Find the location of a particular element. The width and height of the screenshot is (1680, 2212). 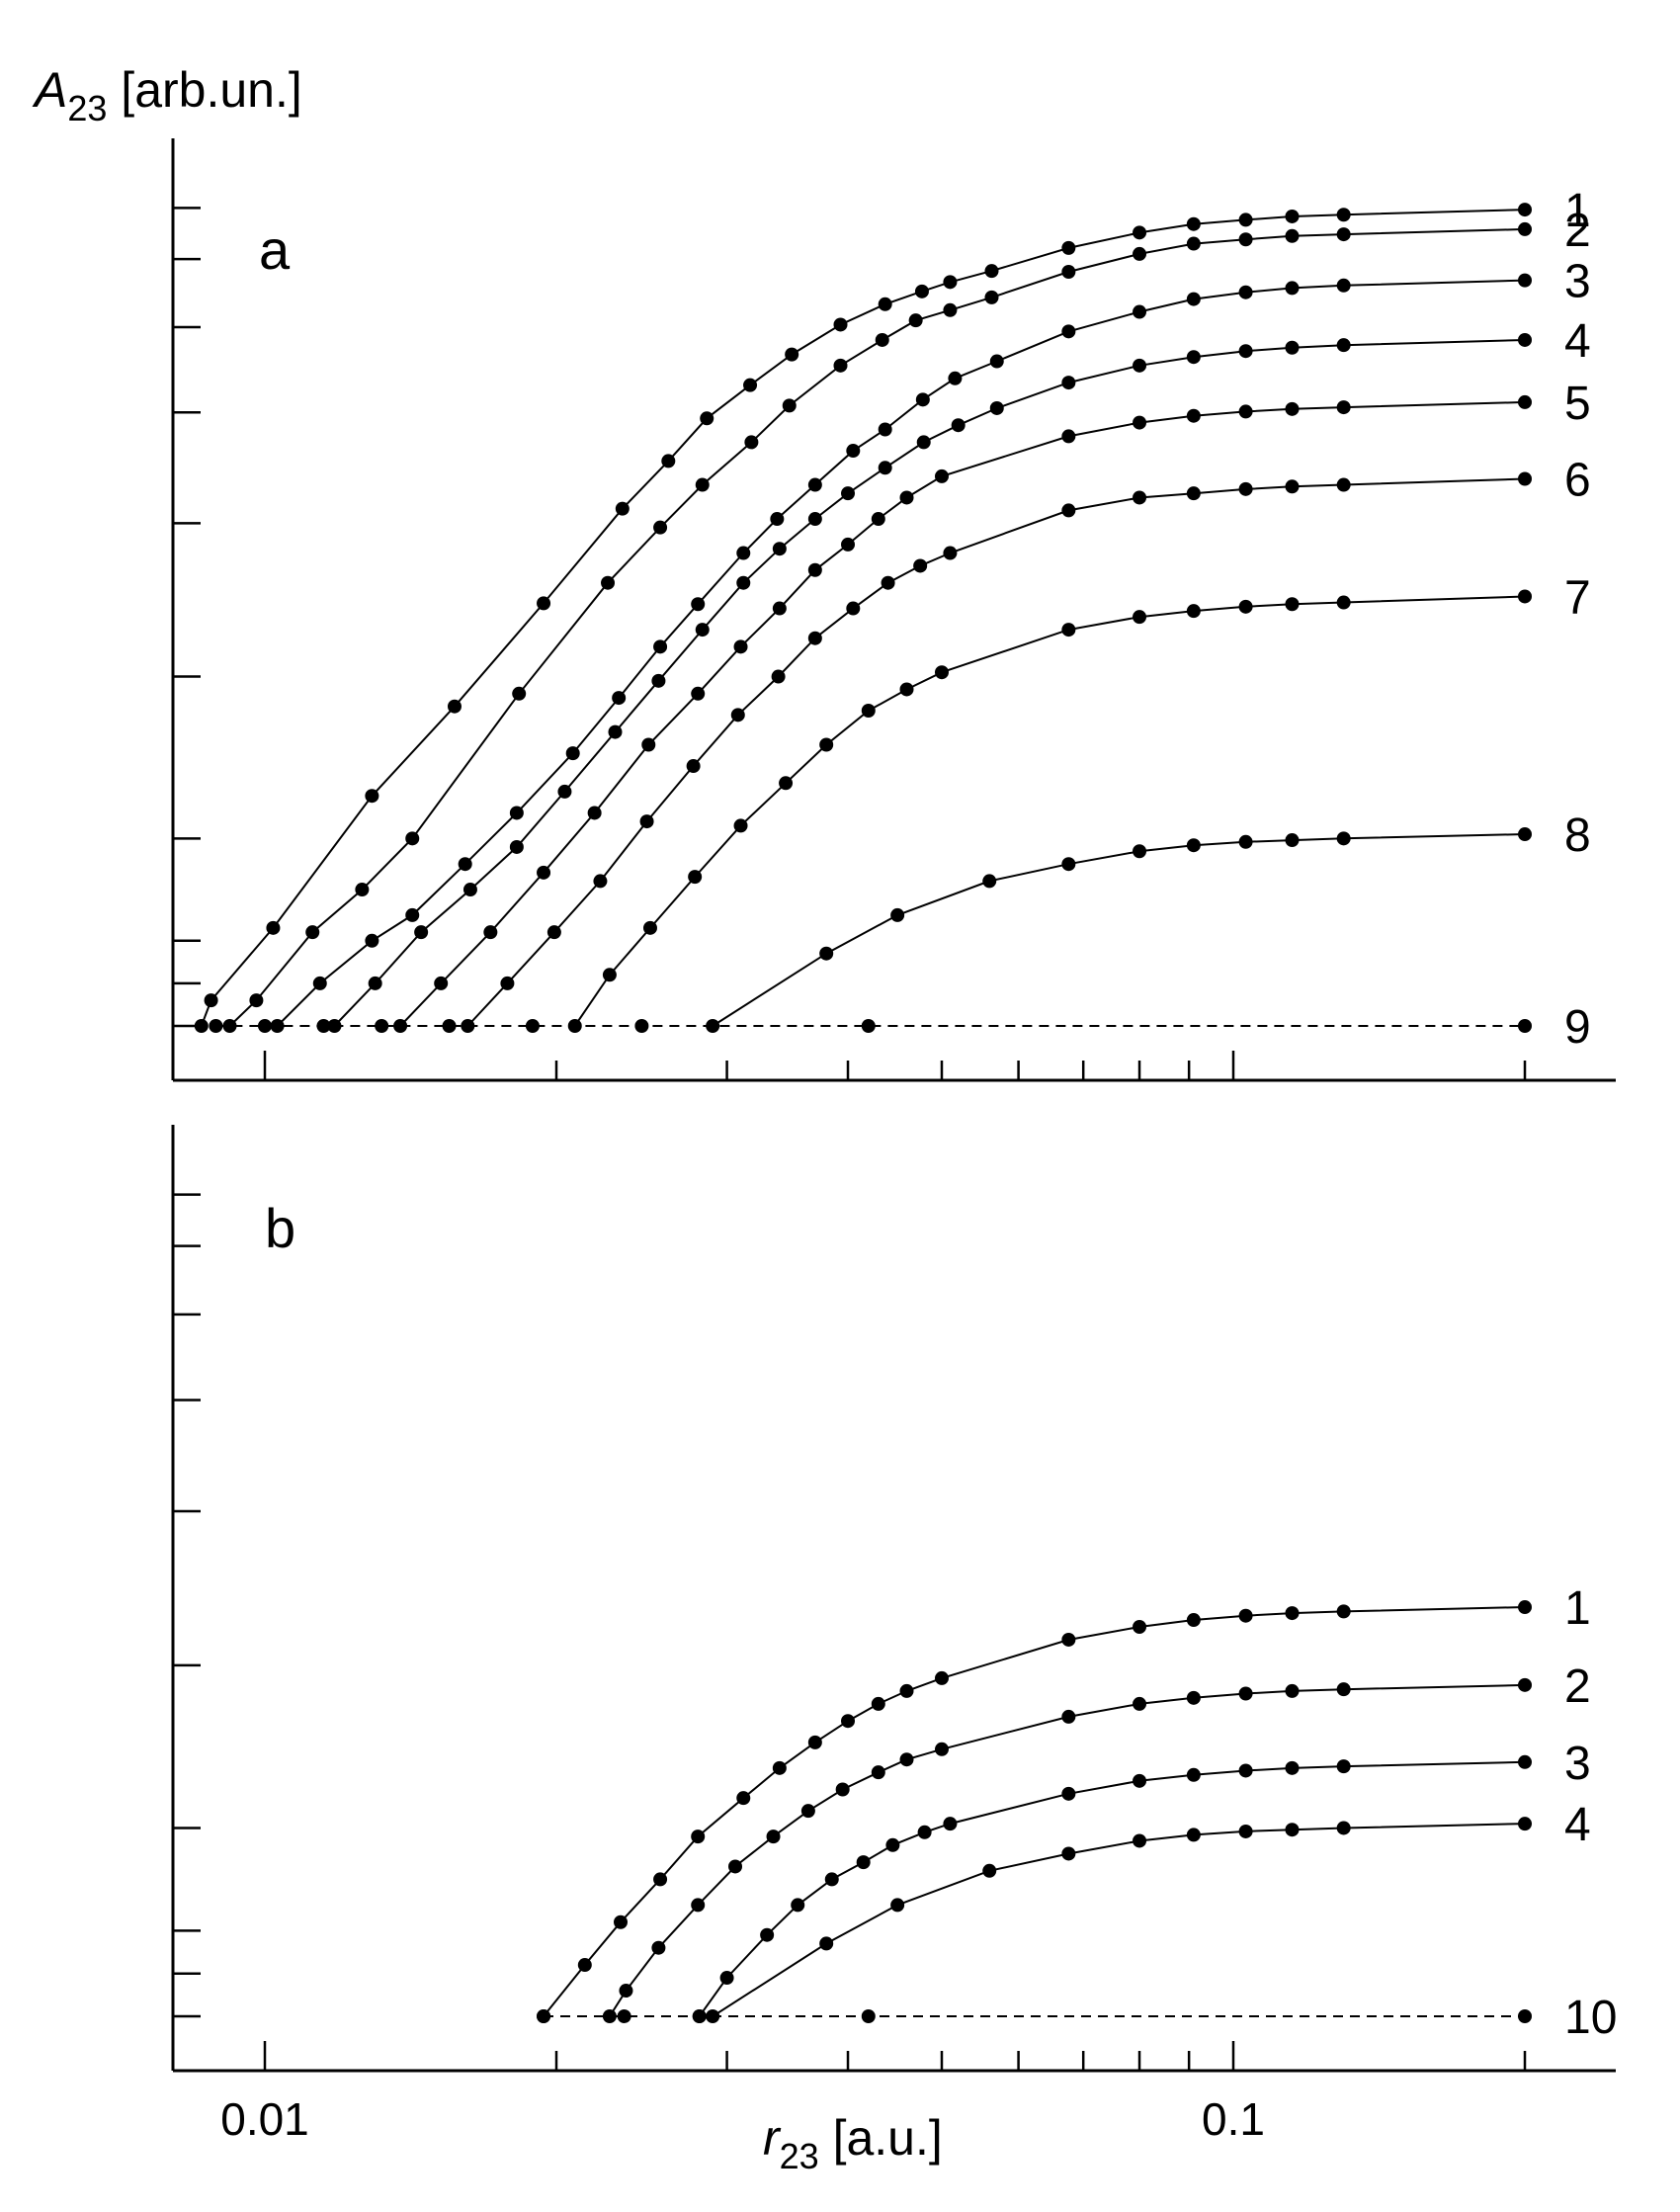

y-axis-label-symbol: A is located at coordinates (49, 90).